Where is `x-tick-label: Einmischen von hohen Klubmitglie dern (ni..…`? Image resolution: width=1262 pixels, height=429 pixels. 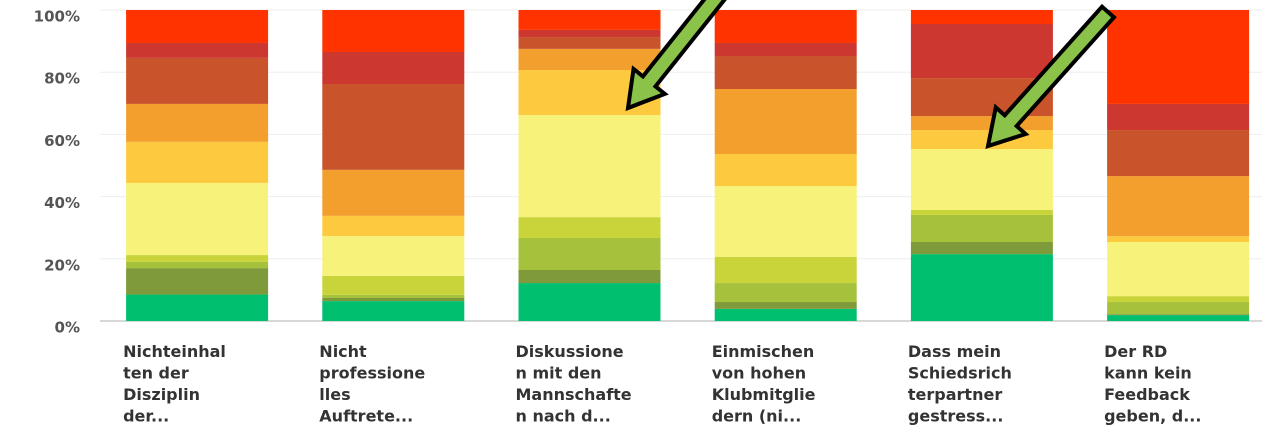 x-tick-label: Einmischen von hohen Klubmitglie dern (ni..… is located at coordinates (764, 384).